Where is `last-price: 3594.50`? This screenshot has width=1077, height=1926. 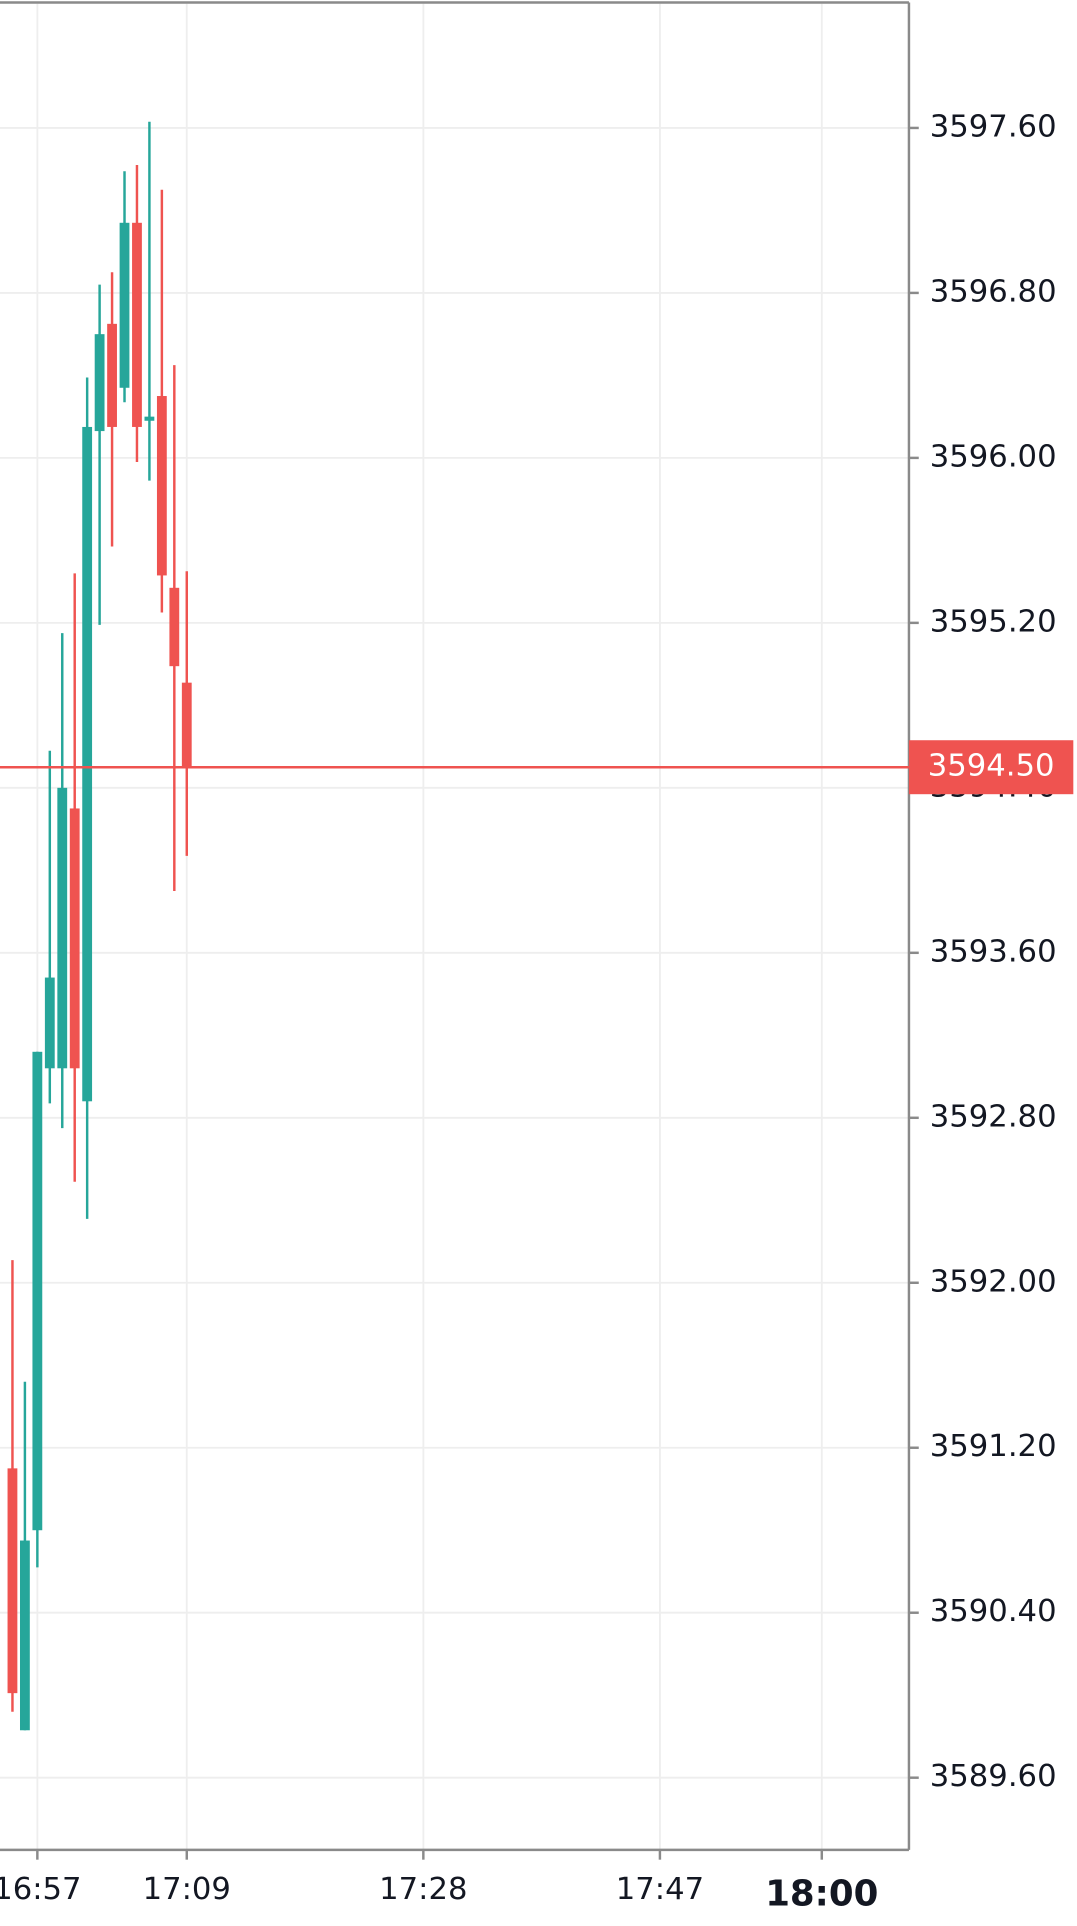 last-price: 3594.50 is located at coordinates (537, 767).